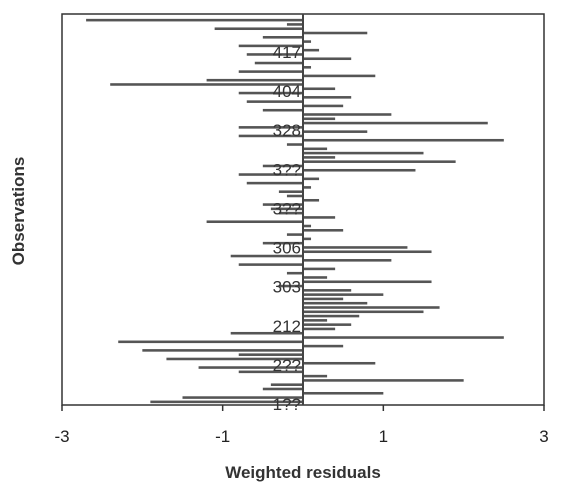 This screenshot has height=490, width=581. I want to click on observation-label: 417, so click(287, 52).